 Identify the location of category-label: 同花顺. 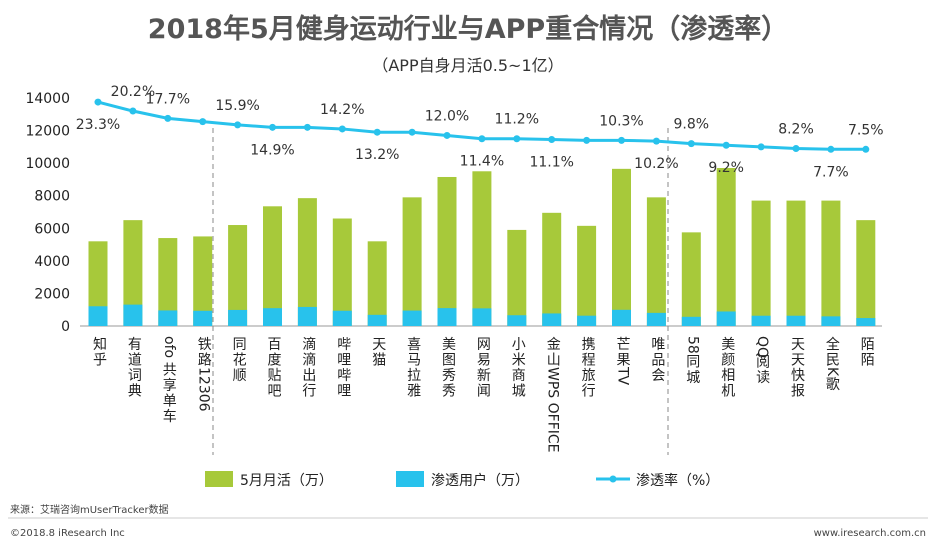
(240, 360).